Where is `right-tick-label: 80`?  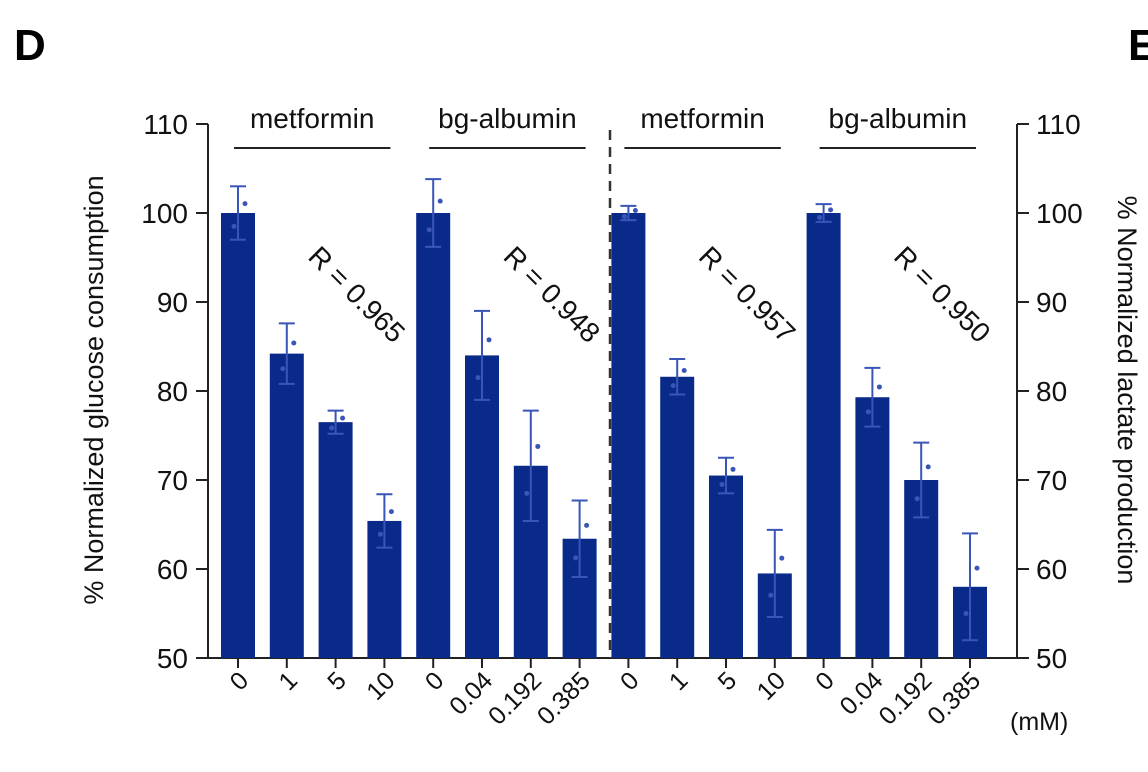 right-tick-label: 80 is located at coordinates (1051, 391).